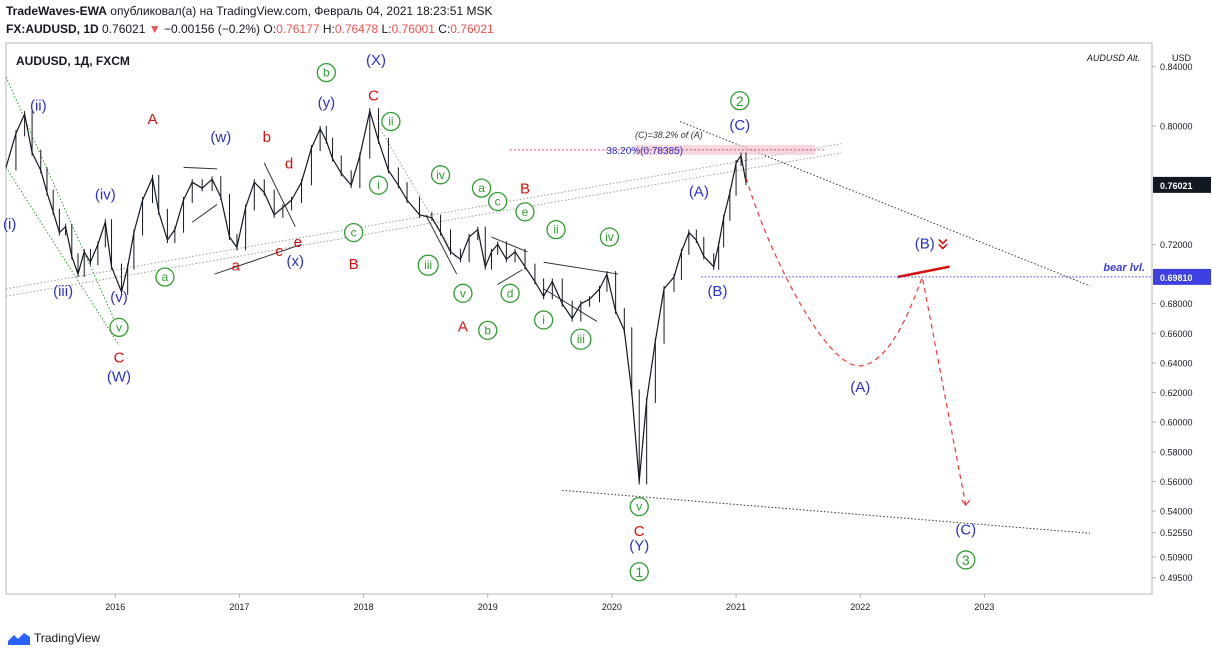 This screenshot has width=1212, height=658. I want to click on x-tick-label: 2020, so click(612, 607).